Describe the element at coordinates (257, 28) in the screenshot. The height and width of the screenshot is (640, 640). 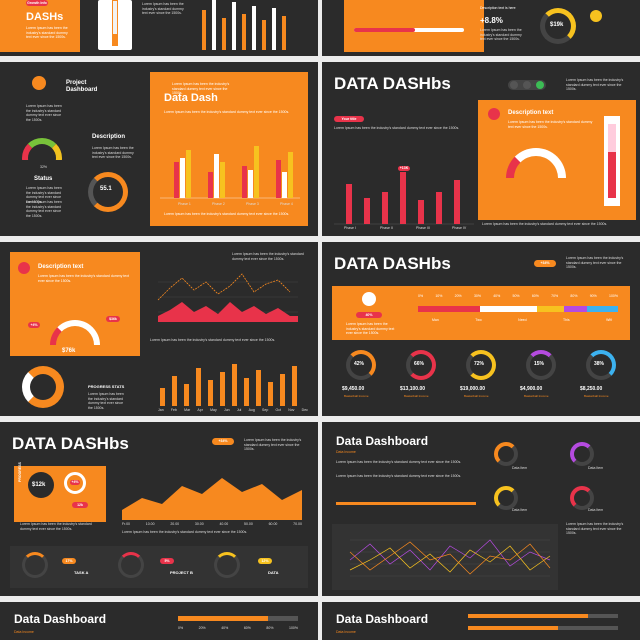
I see `bar-chart` at that location.